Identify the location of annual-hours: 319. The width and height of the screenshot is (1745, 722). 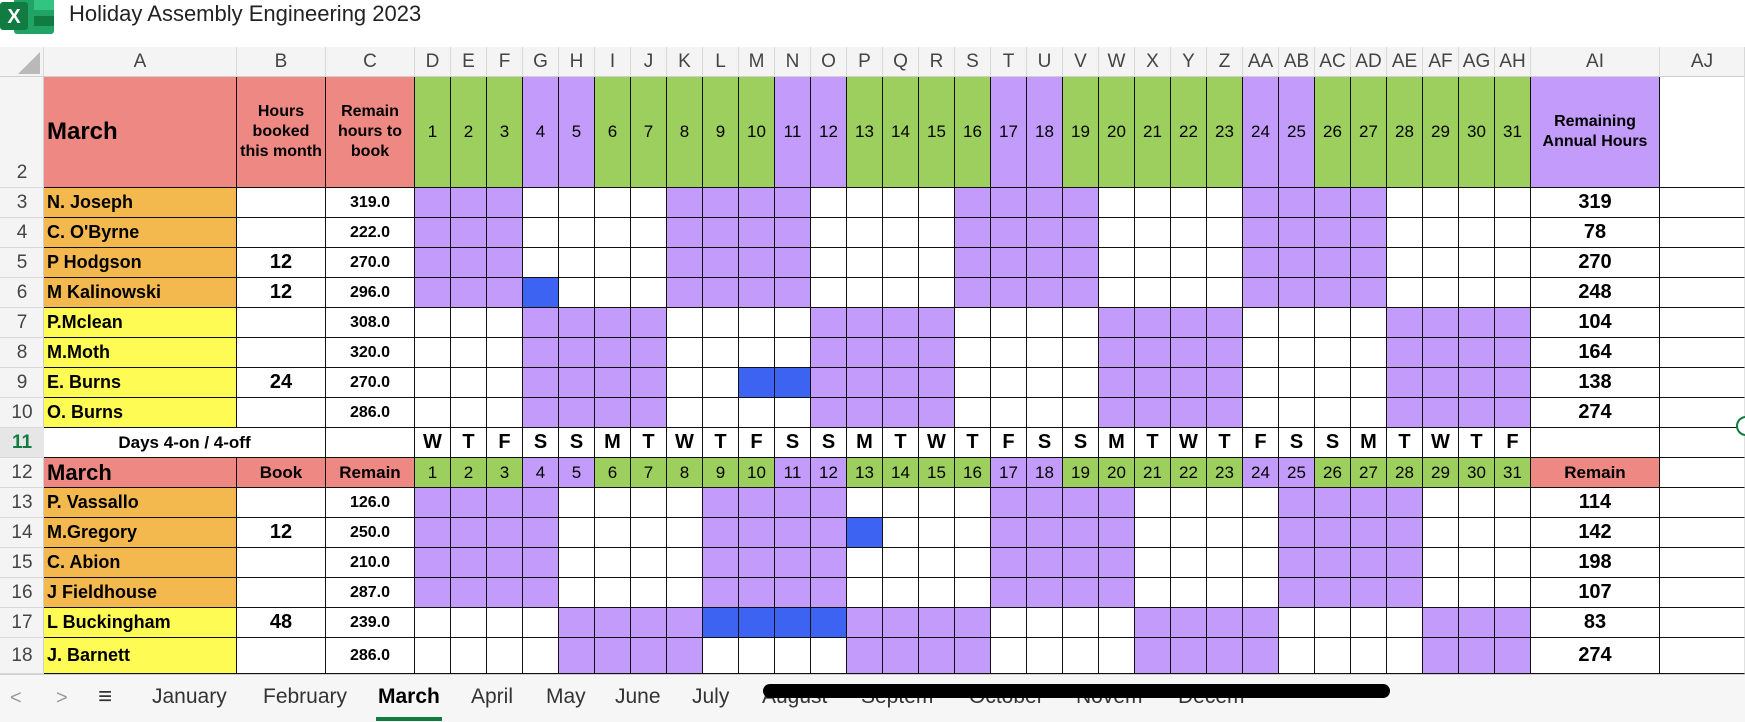
(1595, 203).